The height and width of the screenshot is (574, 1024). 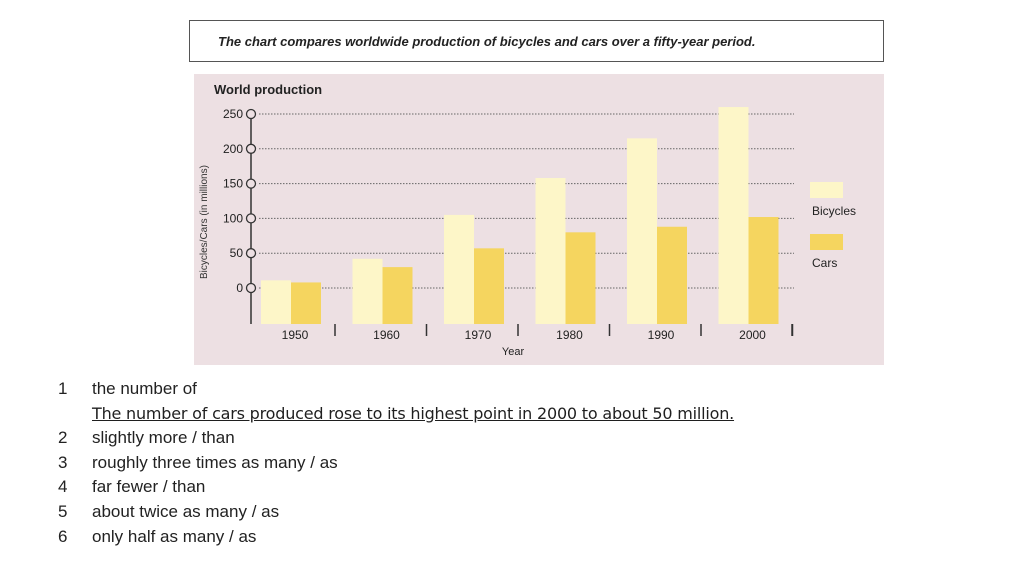 I want to click on bar-bicycles-1980, so click(x=550, y=251).